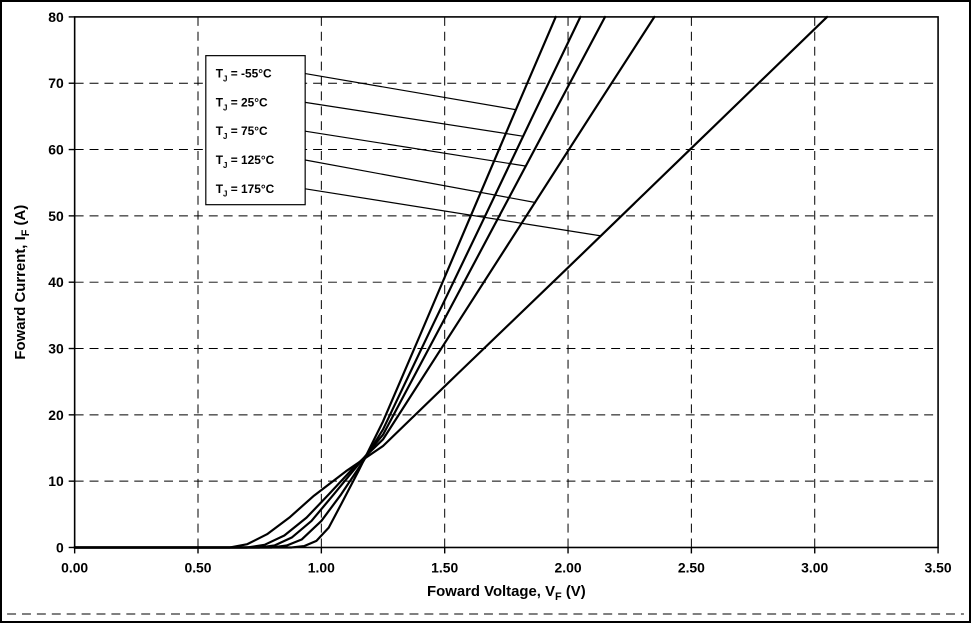 This screenshot has width=971, height=623. I want to click on label-segment: = -55°C, so click(249, 74).